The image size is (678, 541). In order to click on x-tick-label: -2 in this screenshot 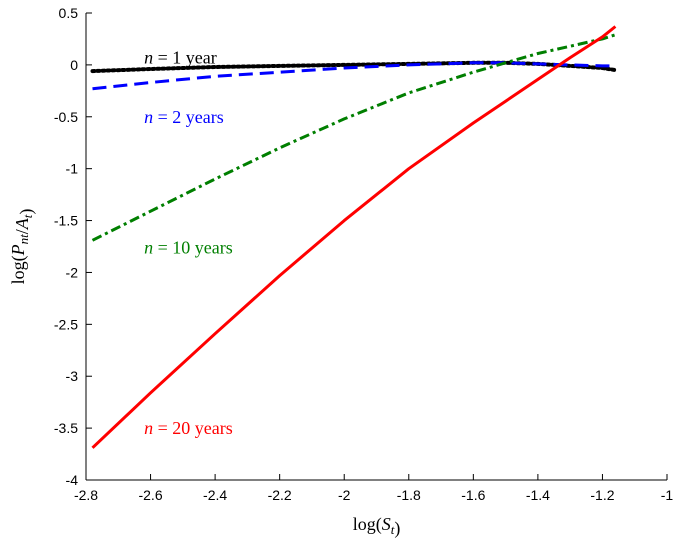, I will do `click(344, 495)`.